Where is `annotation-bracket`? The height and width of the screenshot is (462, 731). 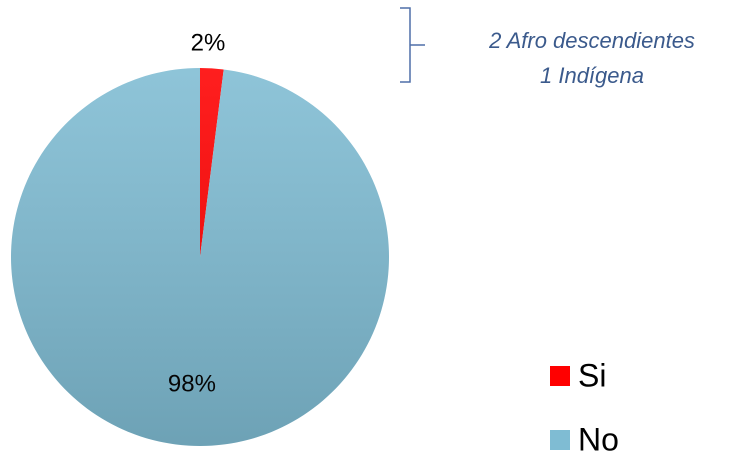
annotation-bracket is located at coordinates (412, 45).